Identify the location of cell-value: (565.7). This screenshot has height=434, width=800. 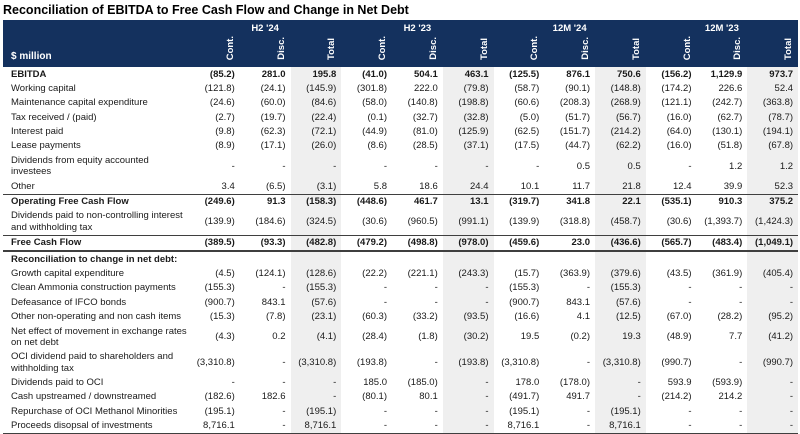
(671, 243).